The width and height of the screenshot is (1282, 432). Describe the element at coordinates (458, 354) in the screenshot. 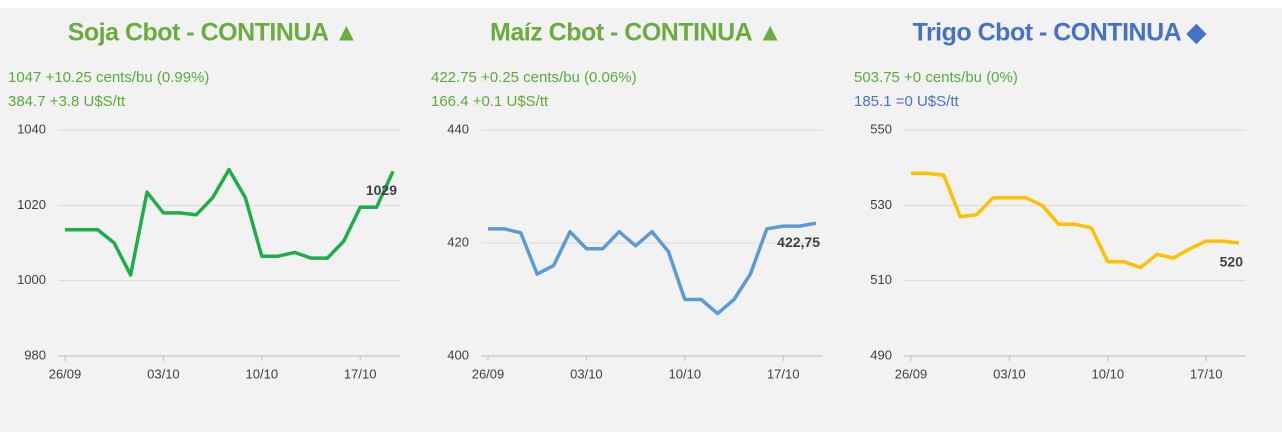

I see `y-tick-label: 400` at that location.